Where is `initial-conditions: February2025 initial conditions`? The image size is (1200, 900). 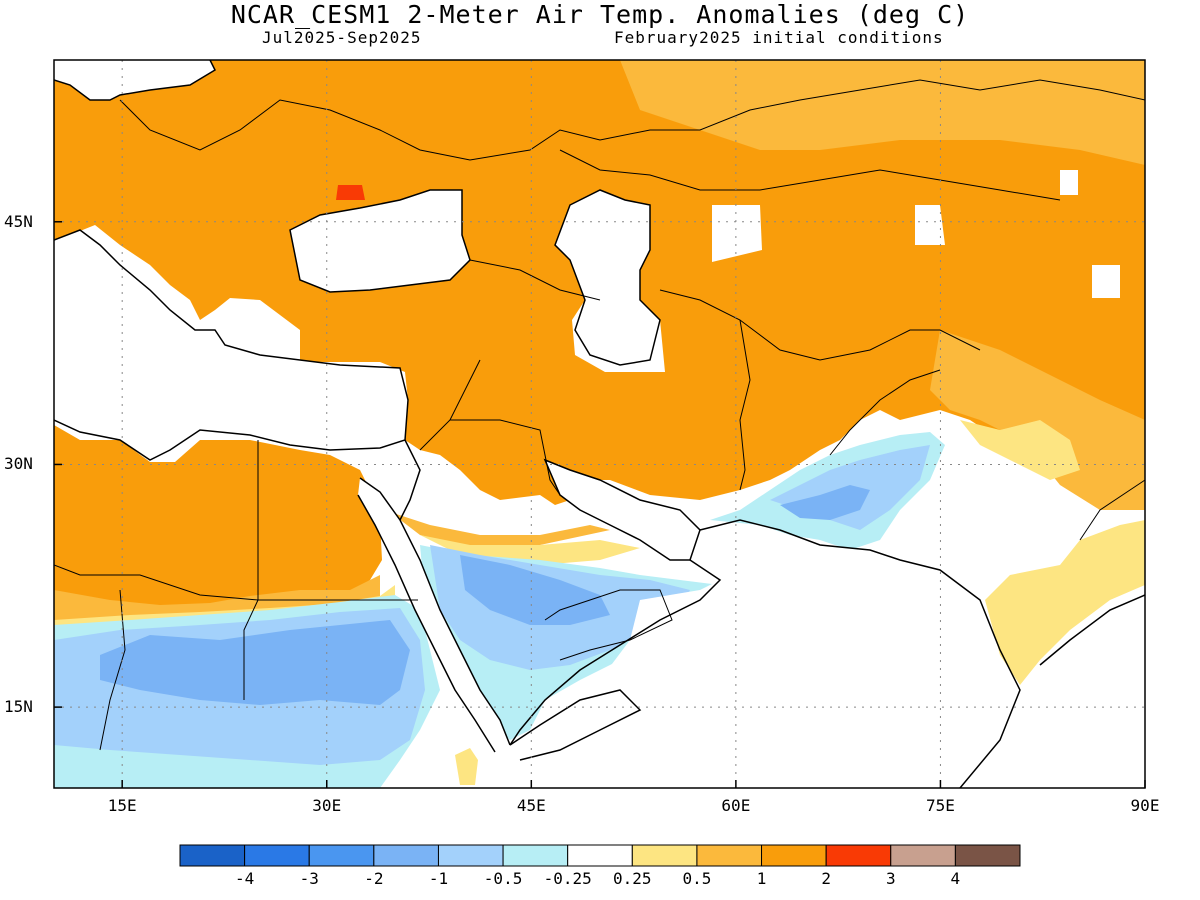
initial-conditions: February2025 initial conditions is located at coordinates (779, 37).